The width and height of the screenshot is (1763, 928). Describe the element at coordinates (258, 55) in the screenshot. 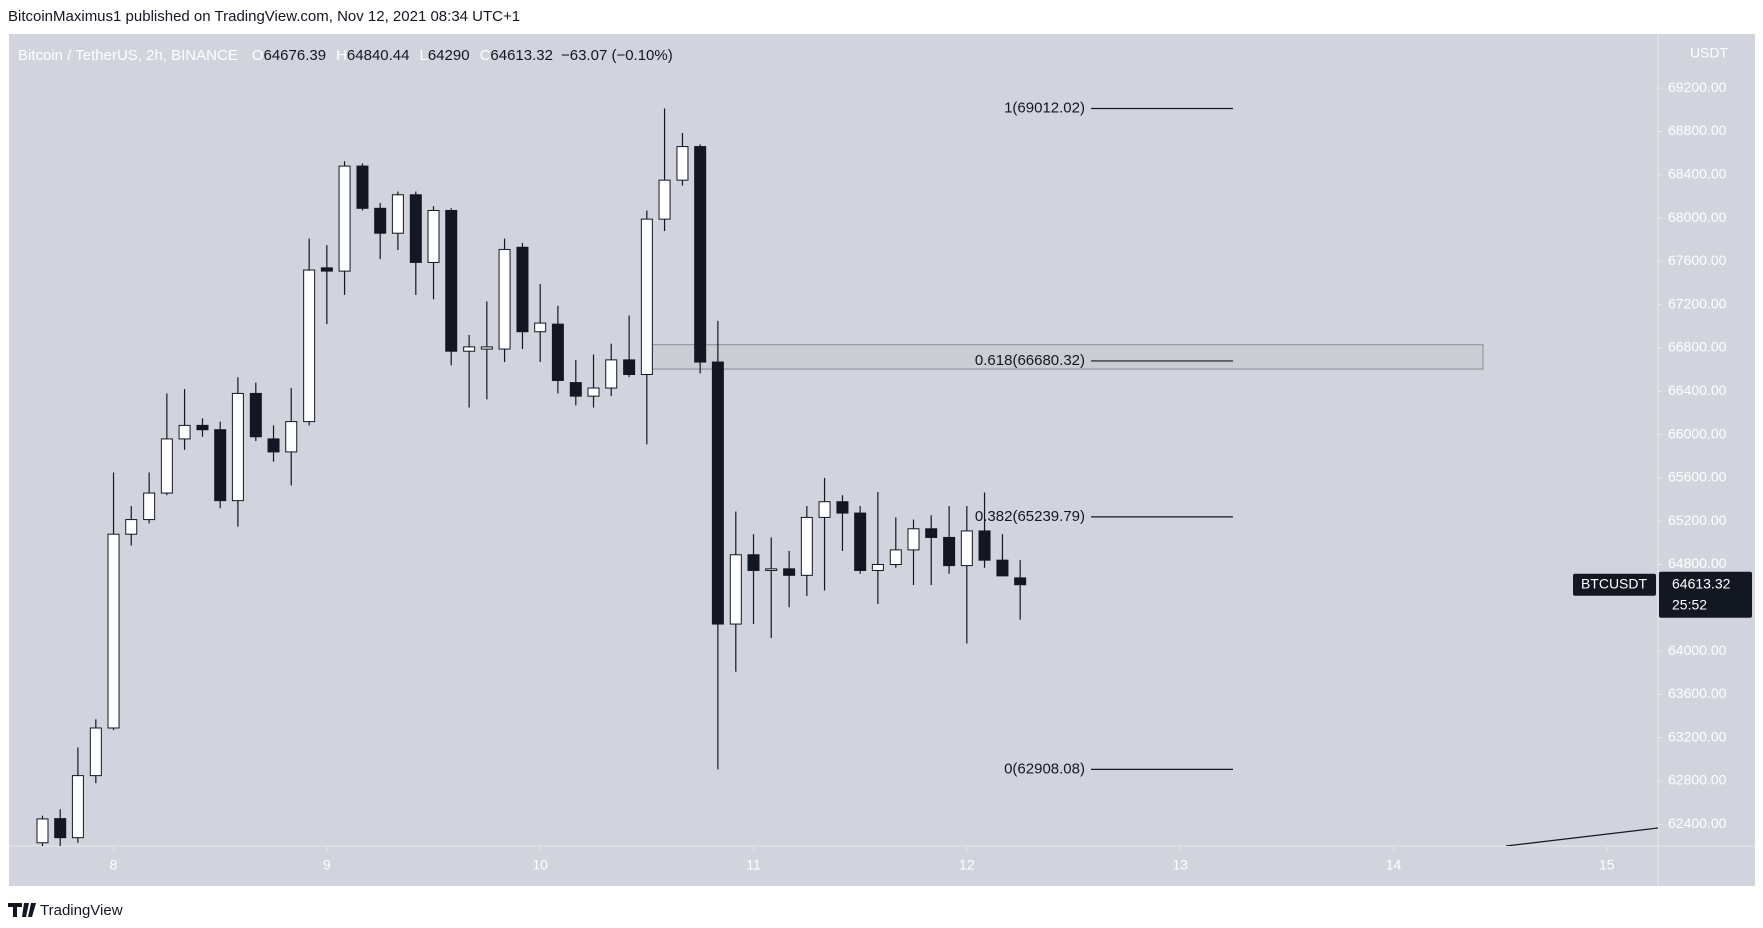

I see `ohlc-prefix: O` at that location.